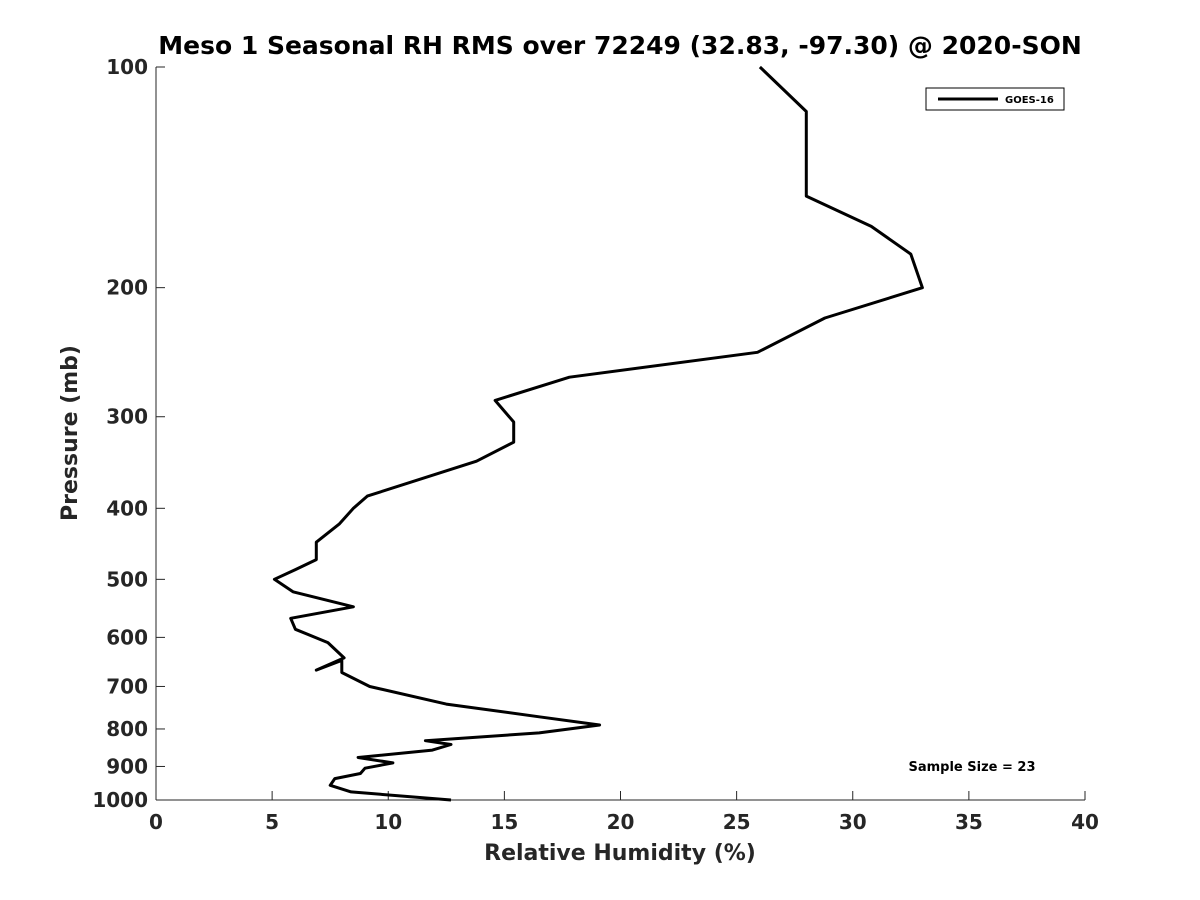  Describe the element at coordinates (127, 67) in the screenshot. I see `y-tick-label: 100` at that location.